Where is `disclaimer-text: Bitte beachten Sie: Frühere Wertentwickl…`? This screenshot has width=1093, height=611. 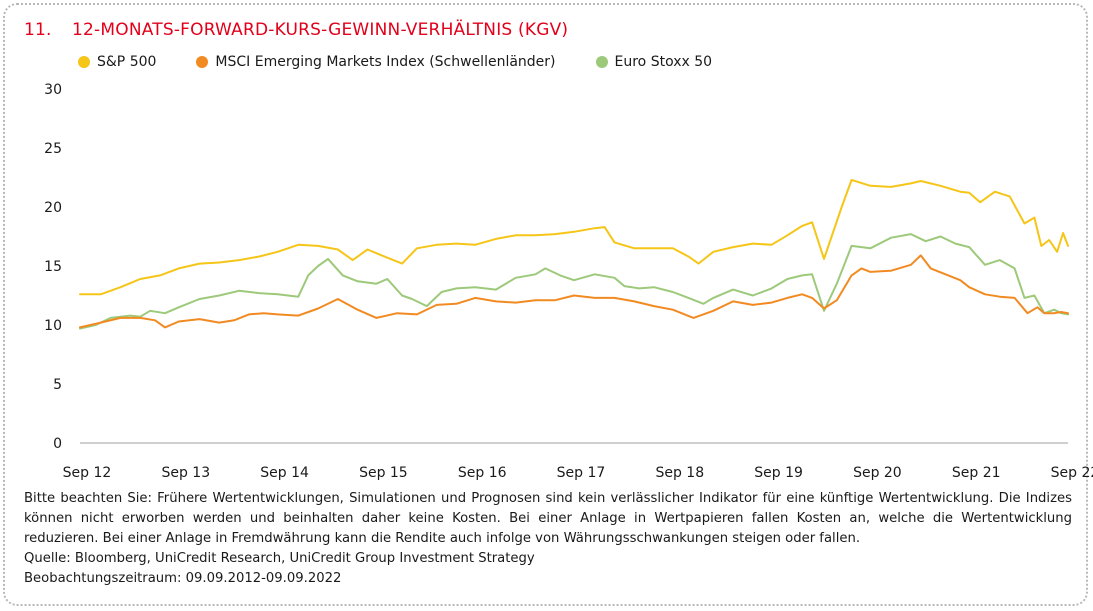 disclaimer-text: Bitte beachten Sie: Frühere Wertentwickl… is located at coordinates (548, 518).